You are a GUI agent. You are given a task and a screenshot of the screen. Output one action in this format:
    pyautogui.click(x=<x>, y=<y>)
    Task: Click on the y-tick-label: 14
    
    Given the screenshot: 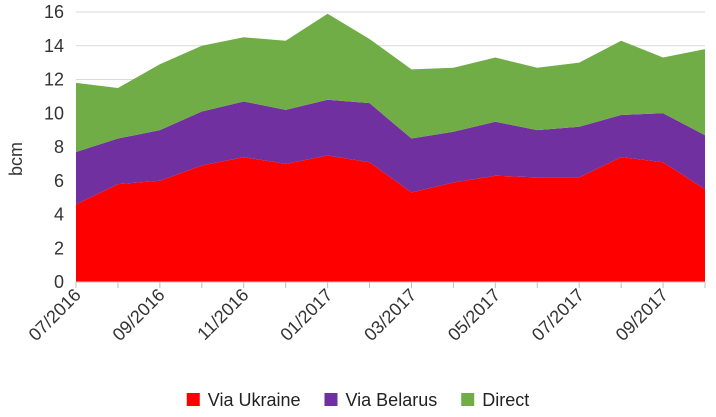 What is the action you would take?
    pyautogui.click(x=54, y=46)
    